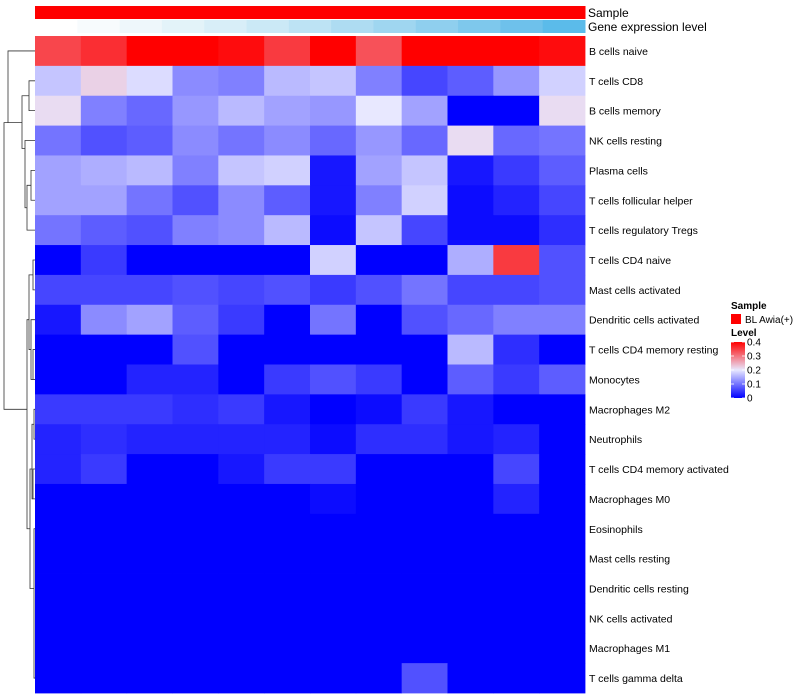 This screenshot has height=700, width=800. What do you see at coordinates (736, 319) in the screenshot?
I see `legend-sample-swatch` at bounding box center [736, 319].